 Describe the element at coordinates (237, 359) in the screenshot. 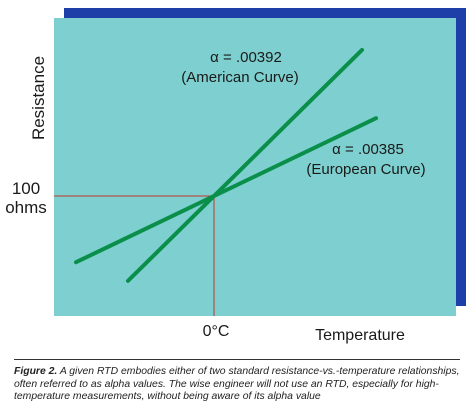

I see `caption-divider` at that location.